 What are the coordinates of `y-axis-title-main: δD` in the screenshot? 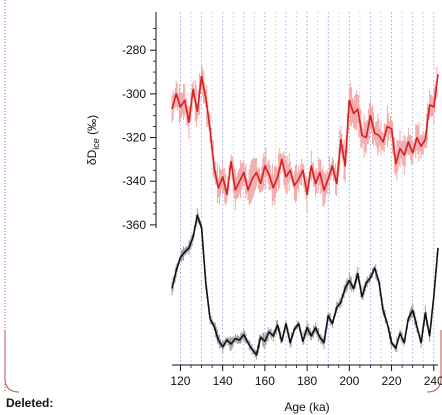 It's located at (92, 157).